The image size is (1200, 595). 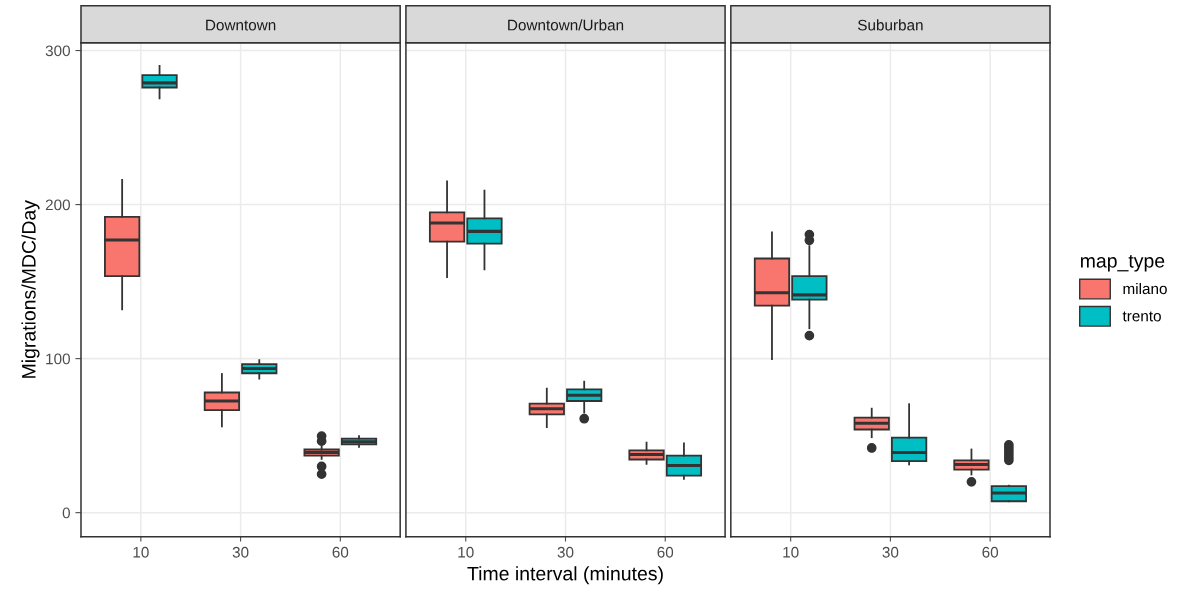 What do you see at coordinates (566, 25) in the screenshot?
I see `chart-title: Downtown/Urban` at bounding box center [566, 25].